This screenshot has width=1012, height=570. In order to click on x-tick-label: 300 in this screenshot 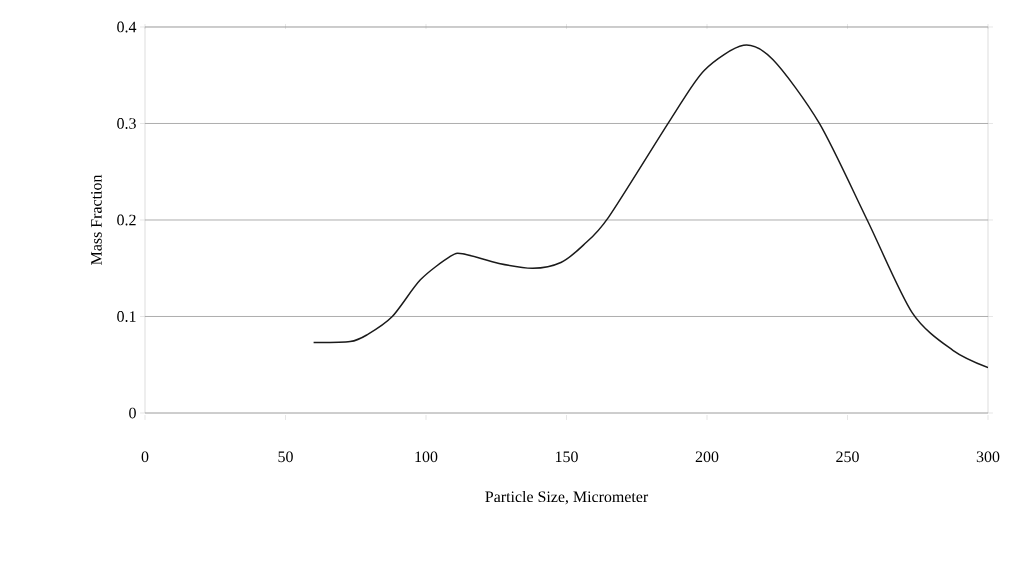, I will do `click(988, 457)`.